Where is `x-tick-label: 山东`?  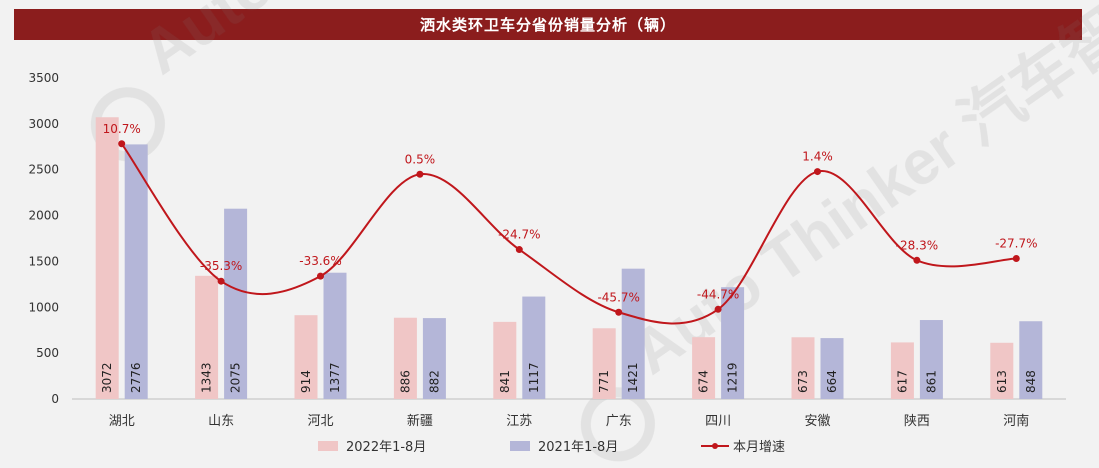
x-tick-label: 山东 is located at coordinates (221, 421).